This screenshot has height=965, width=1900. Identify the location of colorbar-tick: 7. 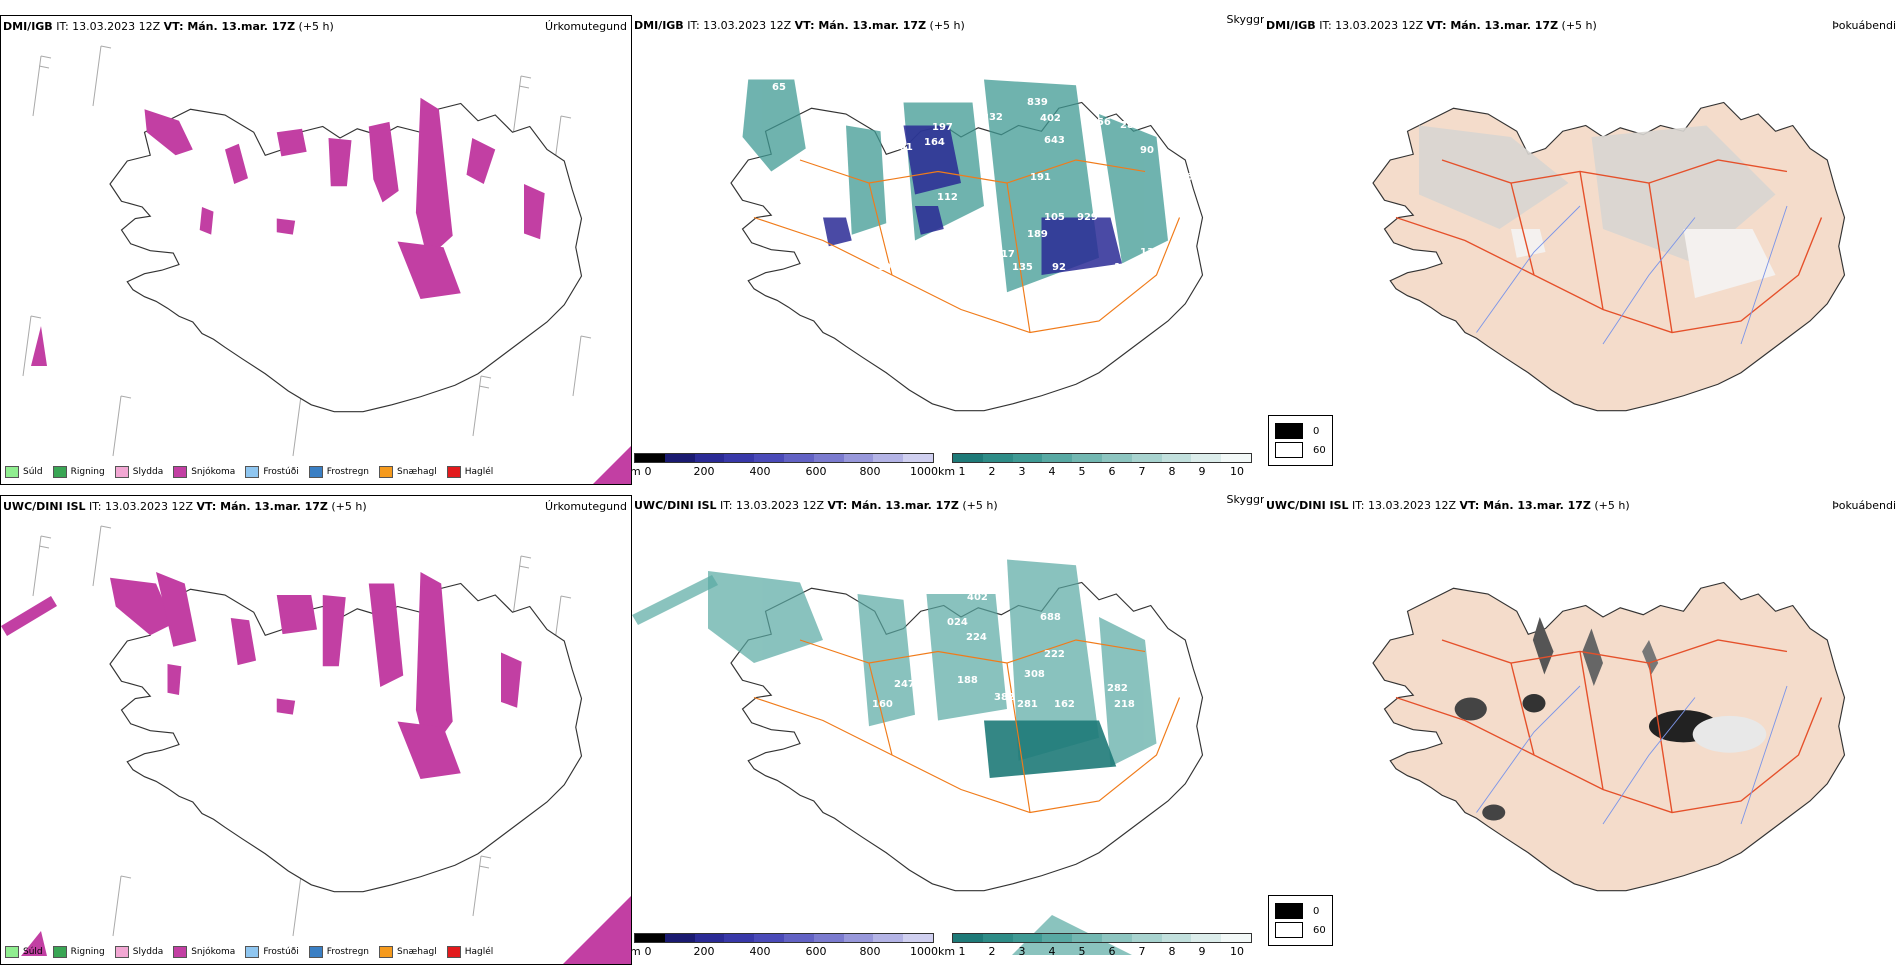
(1142, 951).